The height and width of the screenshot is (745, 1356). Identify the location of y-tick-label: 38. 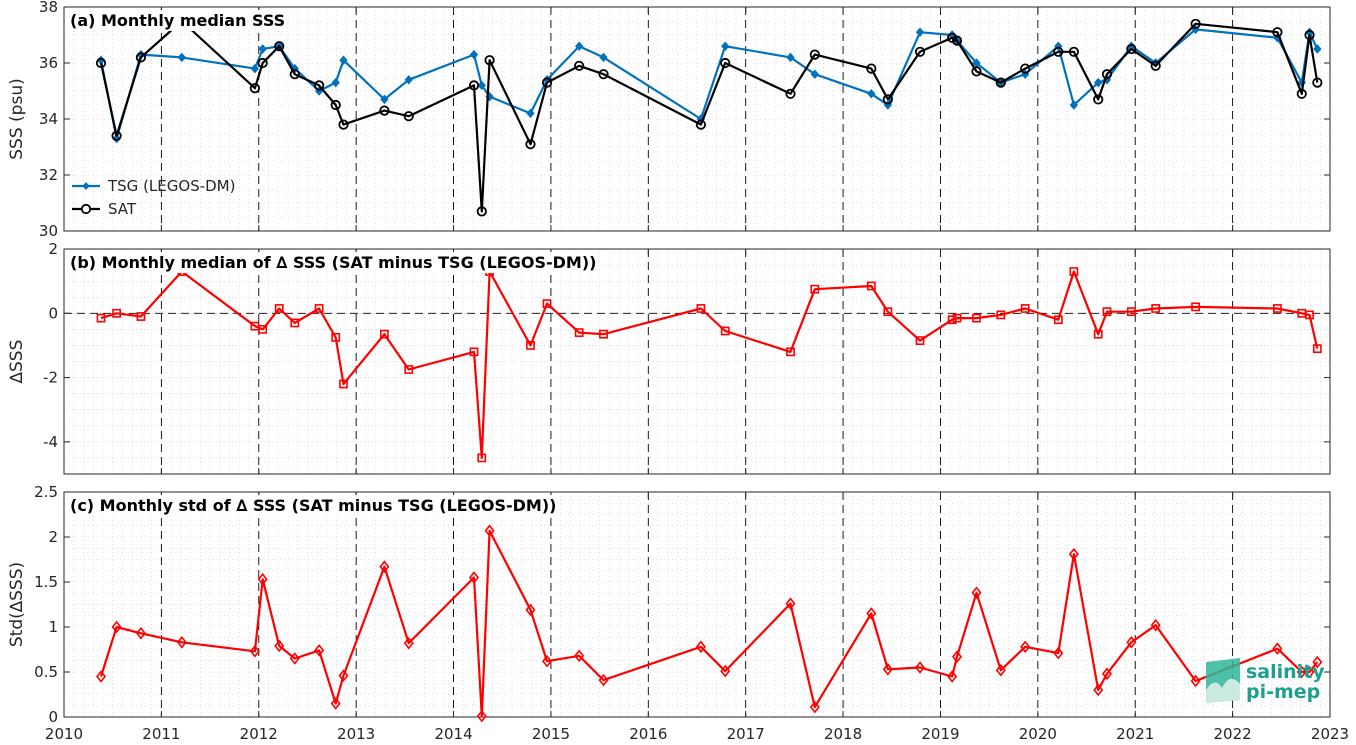
(48, 8).